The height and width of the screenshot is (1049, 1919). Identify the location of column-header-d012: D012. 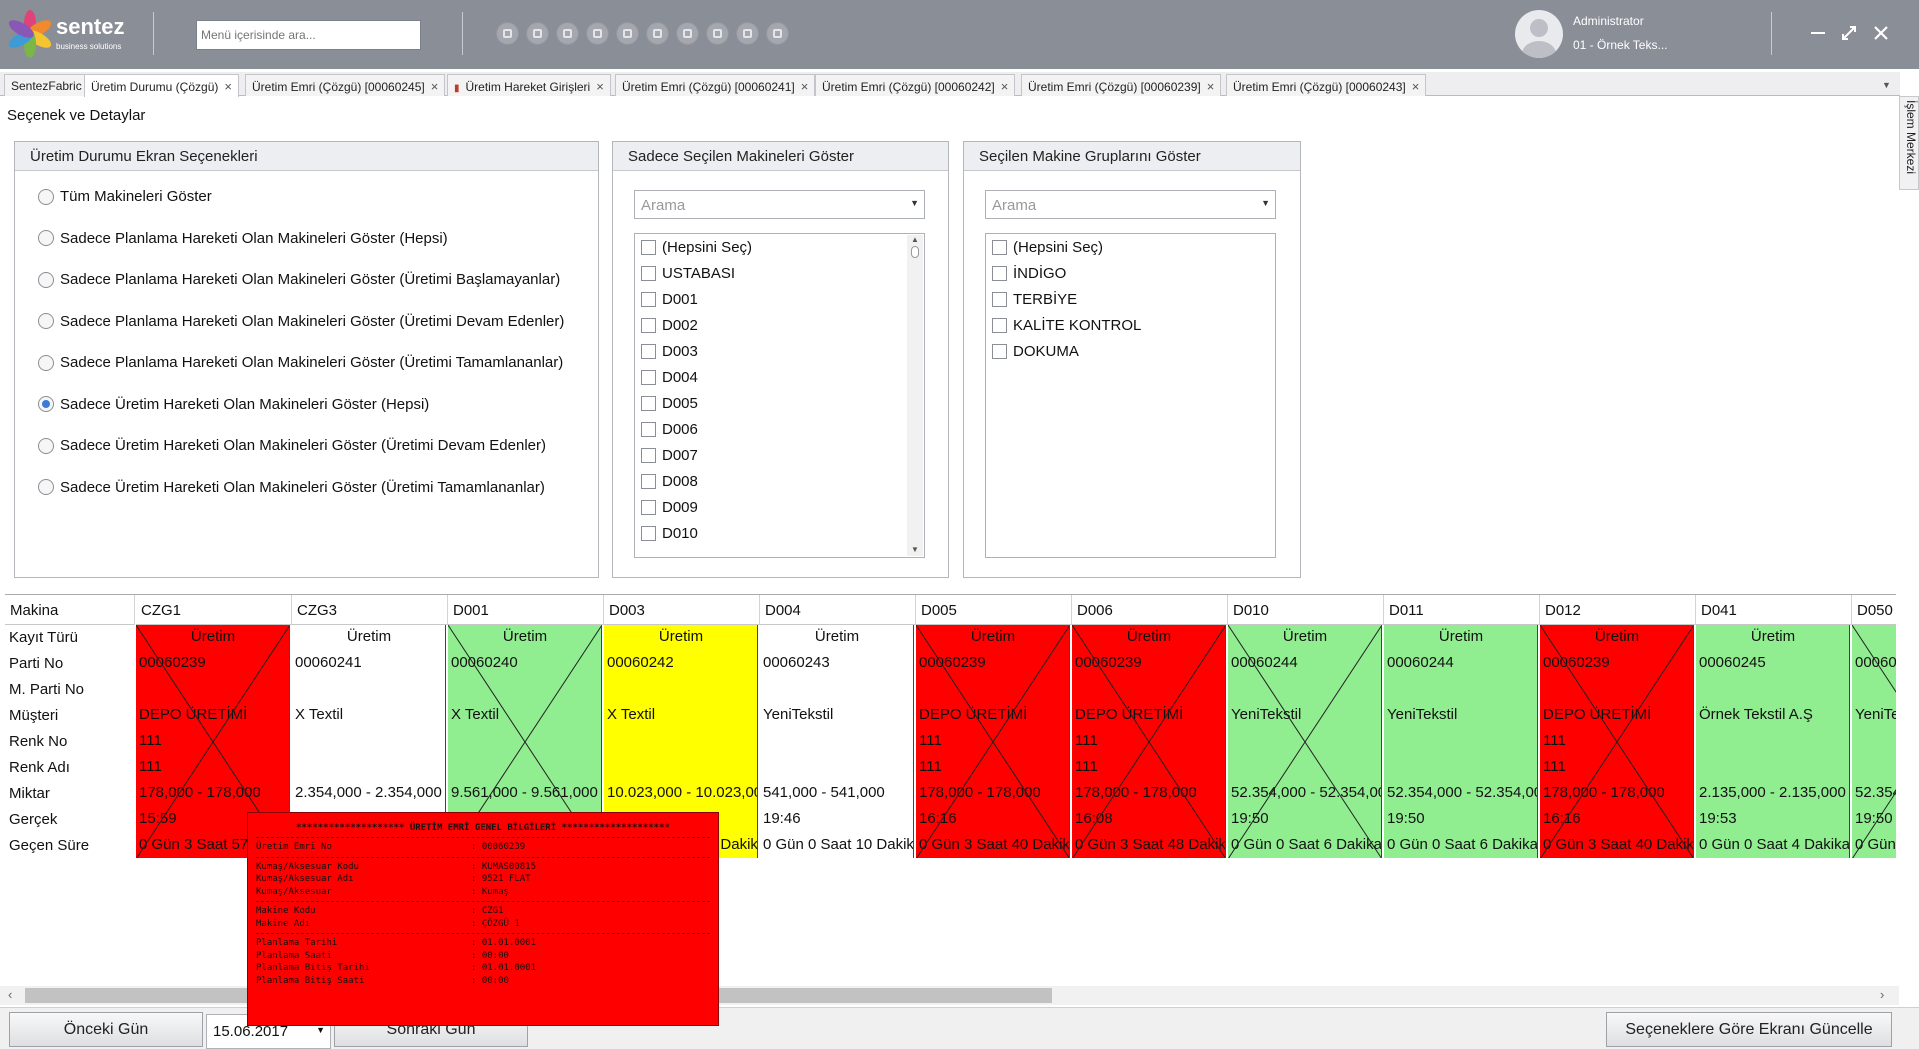
(1618, 610).